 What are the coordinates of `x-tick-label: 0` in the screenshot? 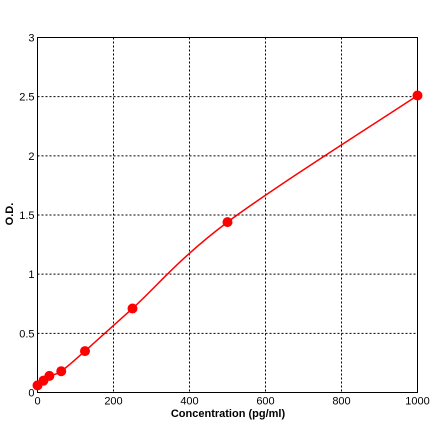 It's located at (37, 402).